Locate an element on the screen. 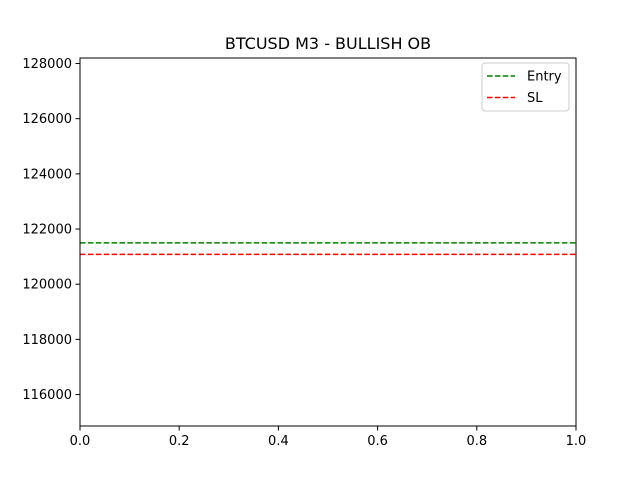 This screenshot has width=640, height=480. legend-label-sl: SL is located at coordinates (535, 98).